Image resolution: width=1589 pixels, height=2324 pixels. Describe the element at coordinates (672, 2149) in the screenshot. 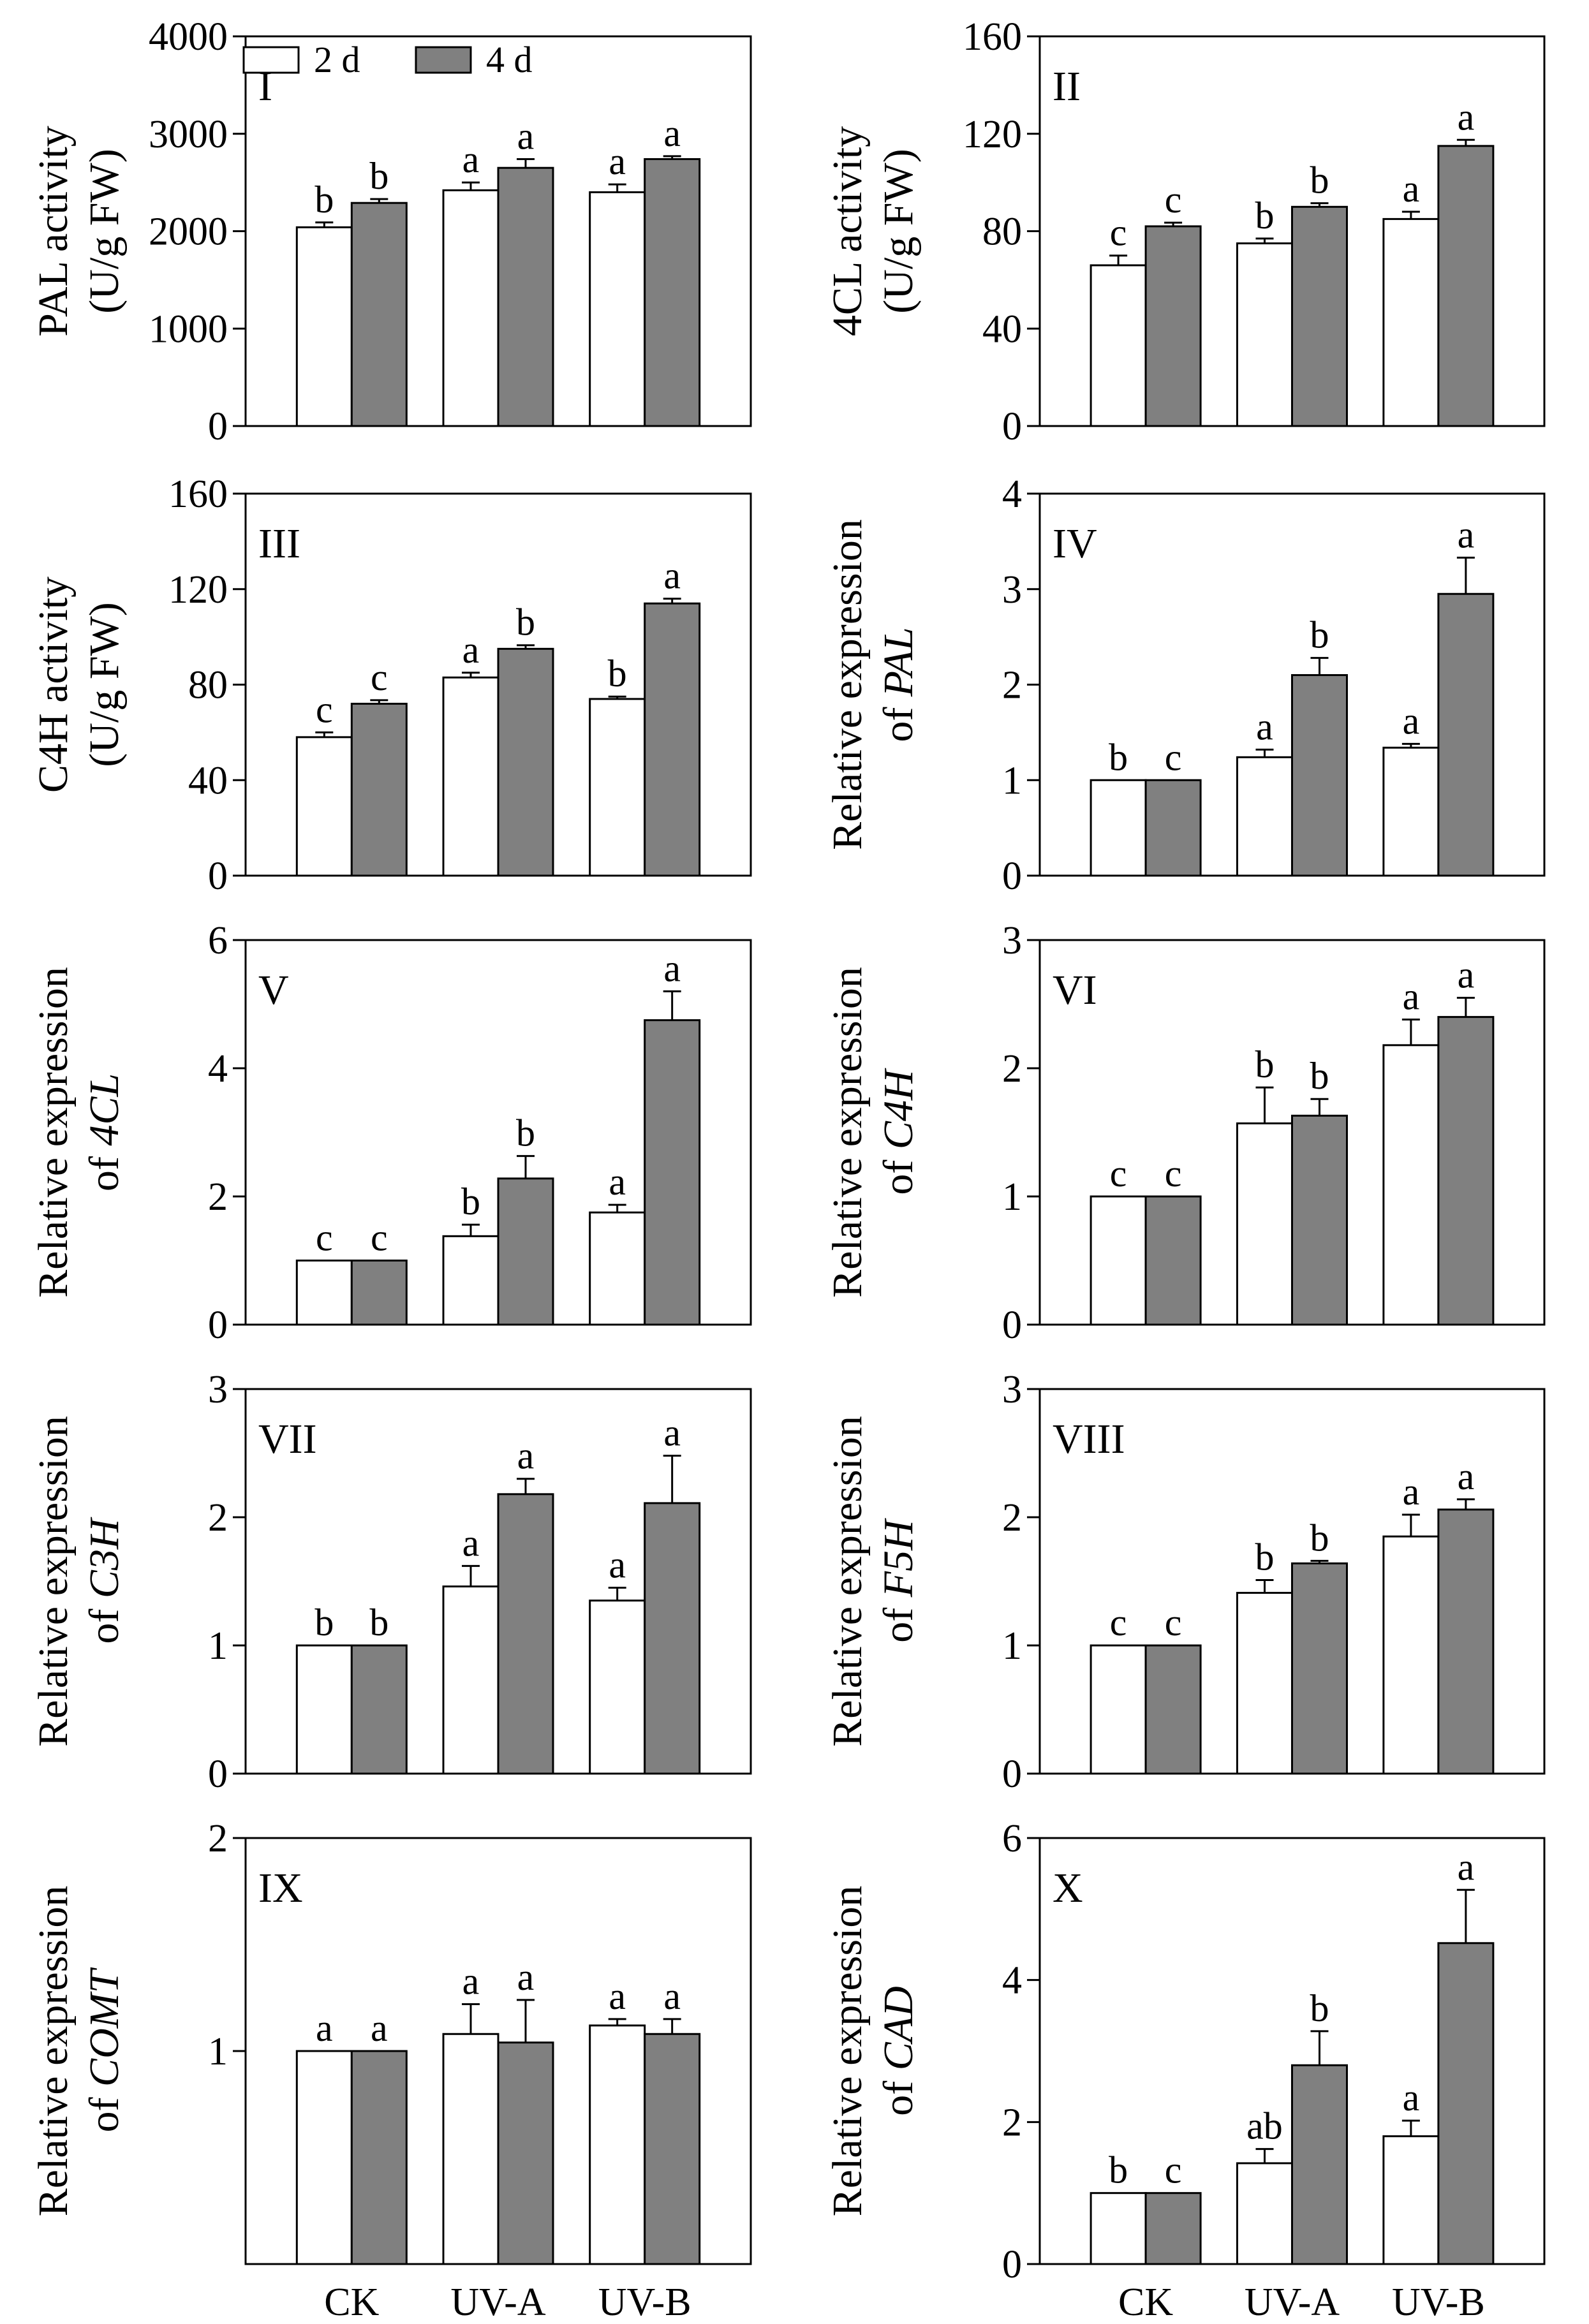

I see `bar-ix-4d-uv-b` at that location.